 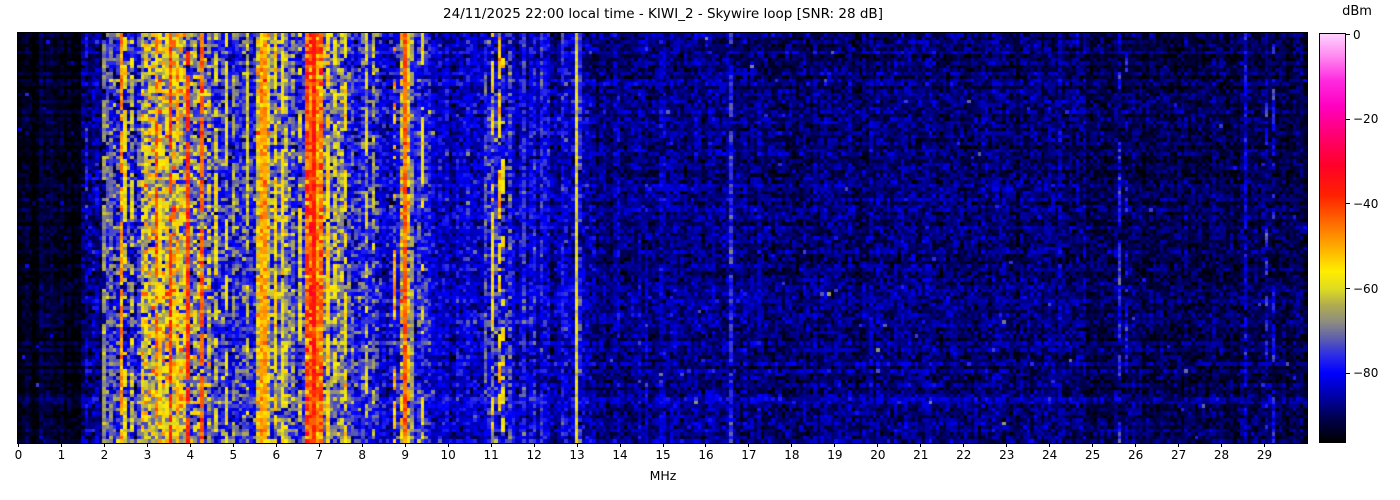 I want to click on x-tick-label: 21, so click(x=921, y=455).